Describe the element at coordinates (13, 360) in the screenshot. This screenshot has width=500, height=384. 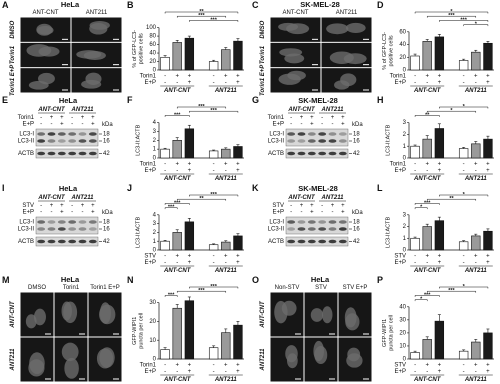
I see `row-label: ANT211` at that location.